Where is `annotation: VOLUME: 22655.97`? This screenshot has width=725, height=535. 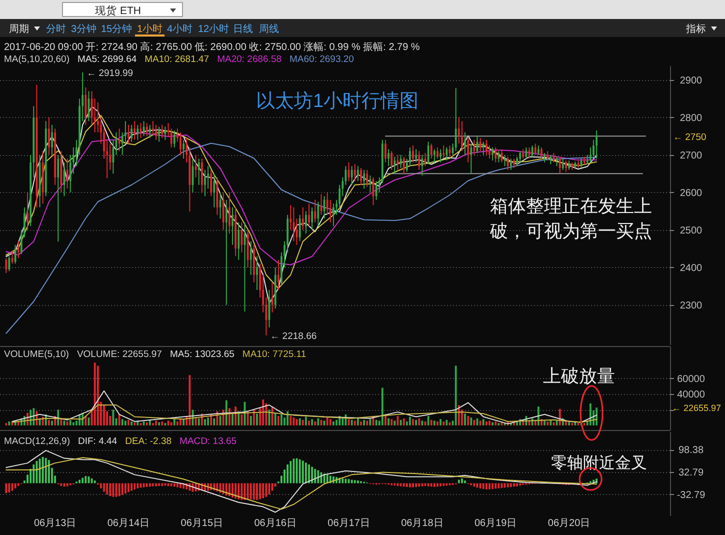 annotation: VOLUME: 22655.97 is located at coordinates (119, 354).